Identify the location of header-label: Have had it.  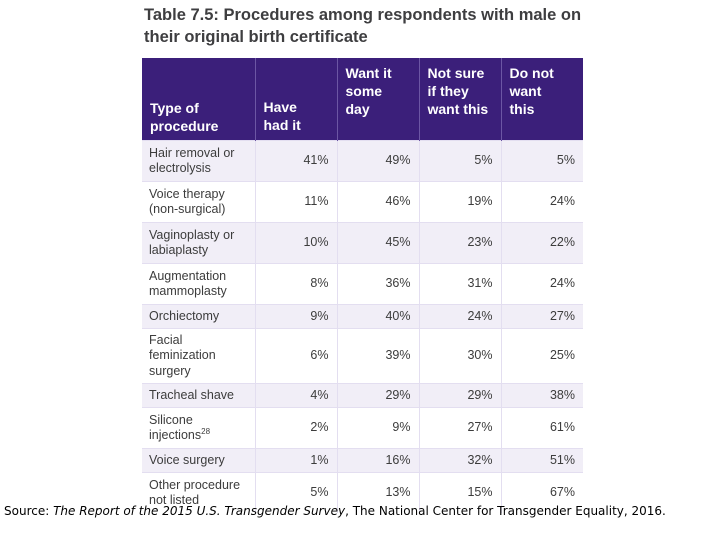
(282, 116).